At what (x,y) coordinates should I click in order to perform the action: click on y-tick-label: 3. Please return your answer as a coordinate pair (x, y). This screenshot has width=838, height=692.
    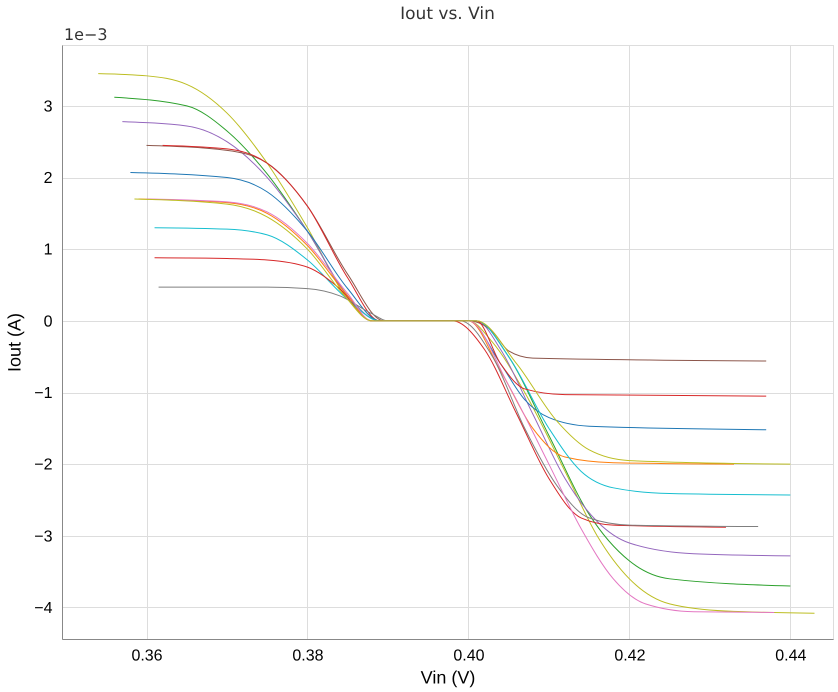
    Looking at the image, I should click on (48, 107).